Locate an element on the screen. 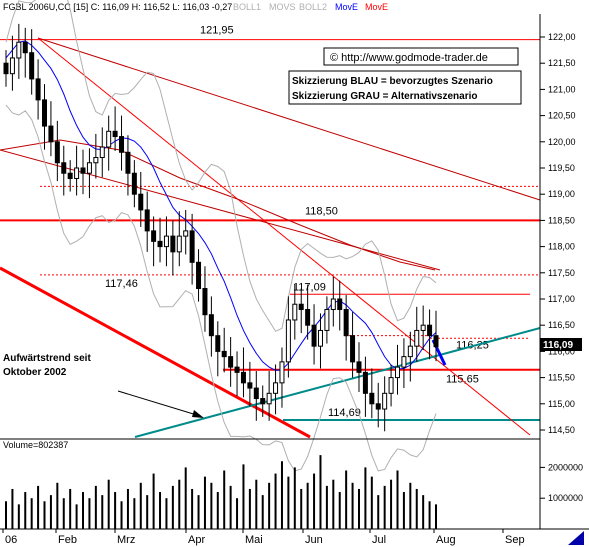  y-tick-2: 121,00 is located at coordinates (562, 89).